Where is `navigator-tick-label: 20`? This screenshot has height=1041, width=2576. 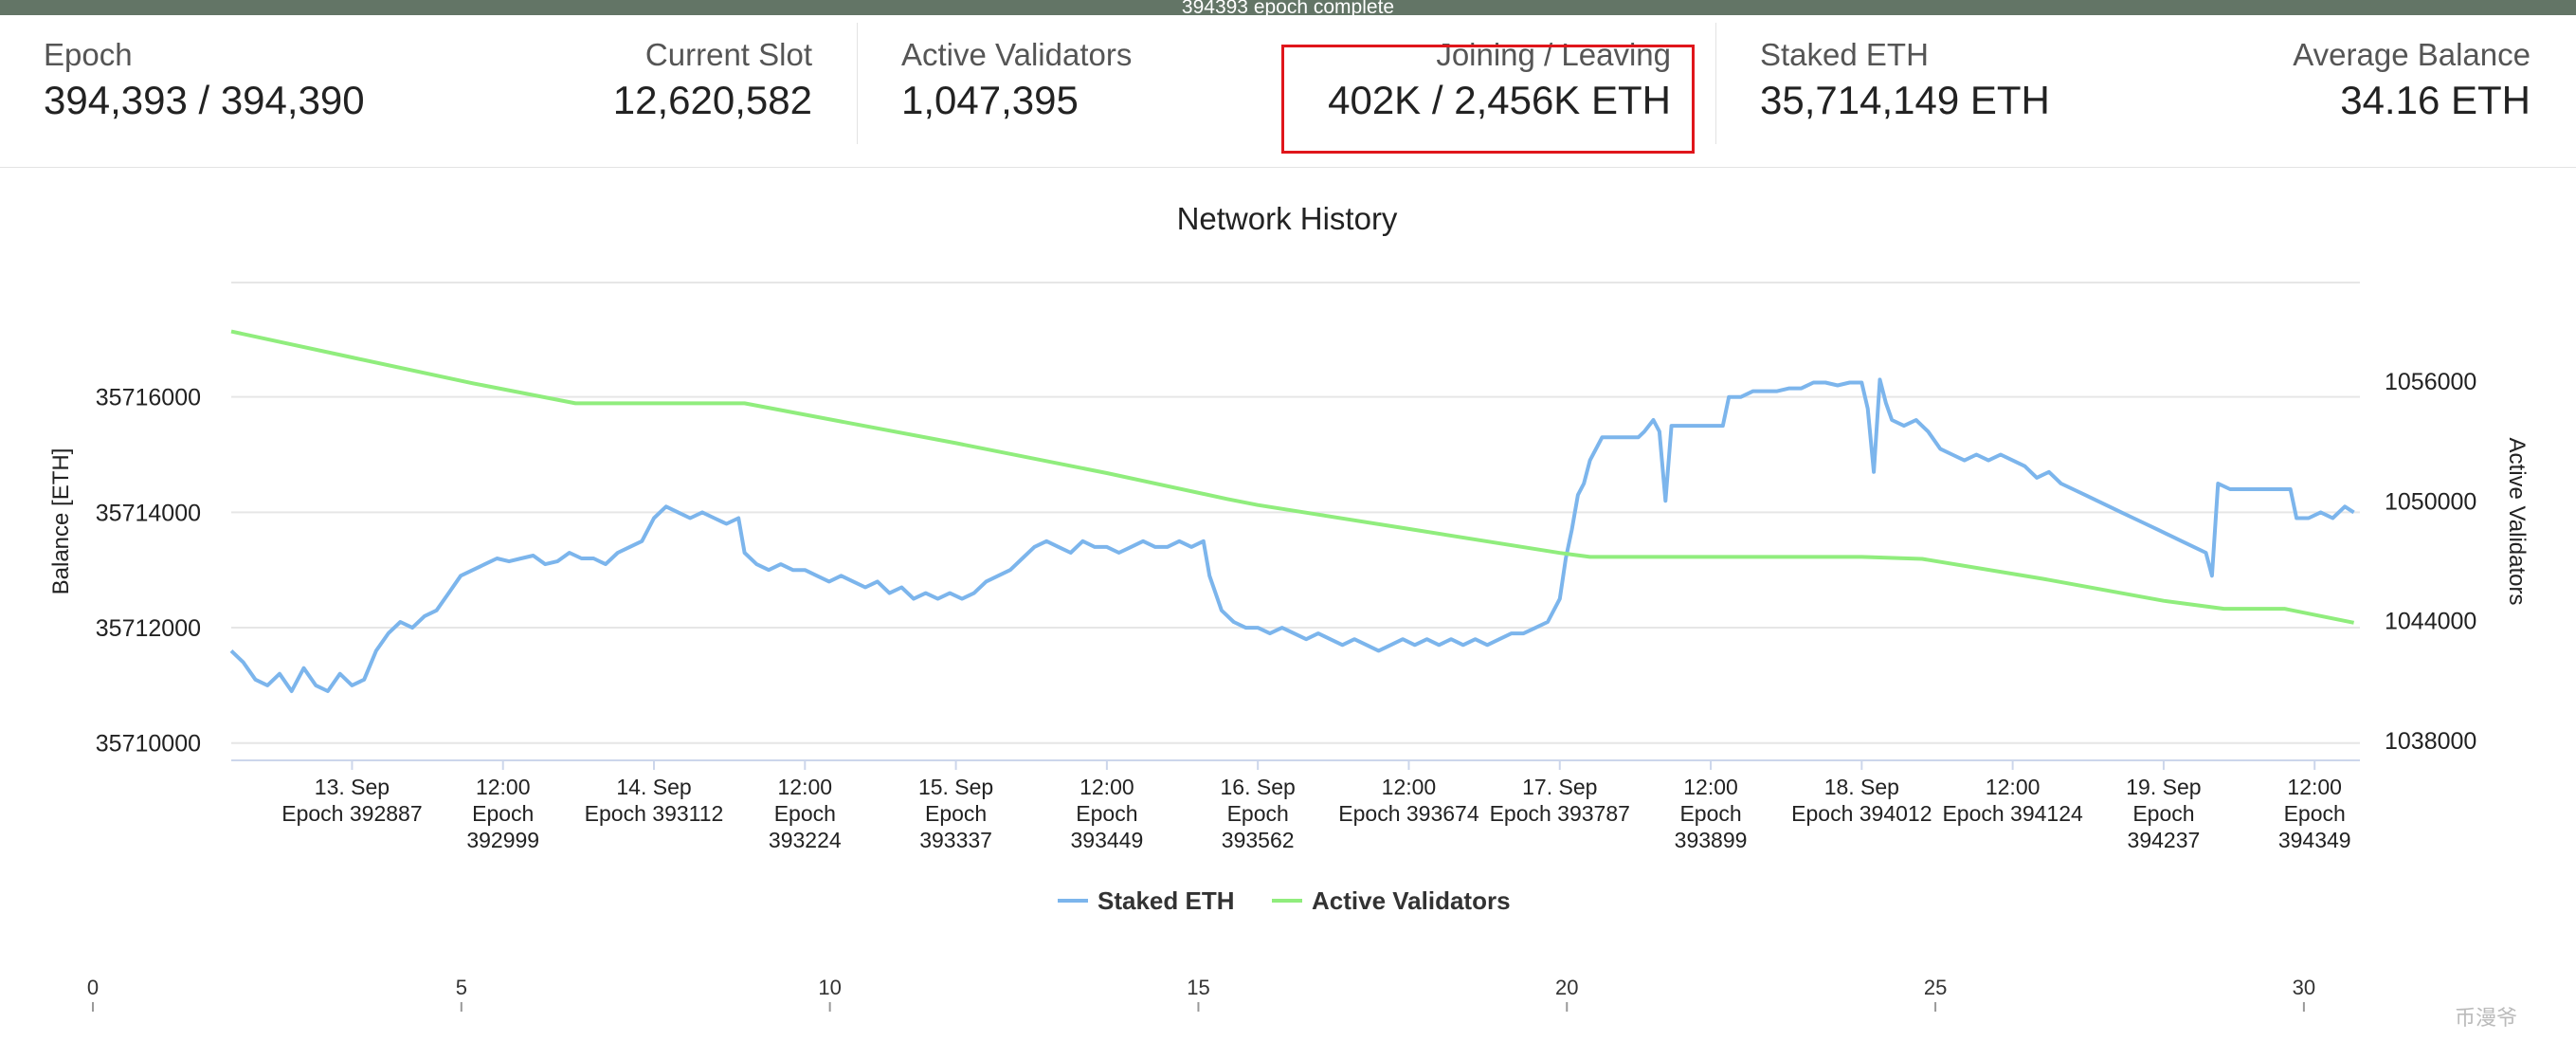 navigator-tick-label: 20 is located at coordinates (1566, 987).